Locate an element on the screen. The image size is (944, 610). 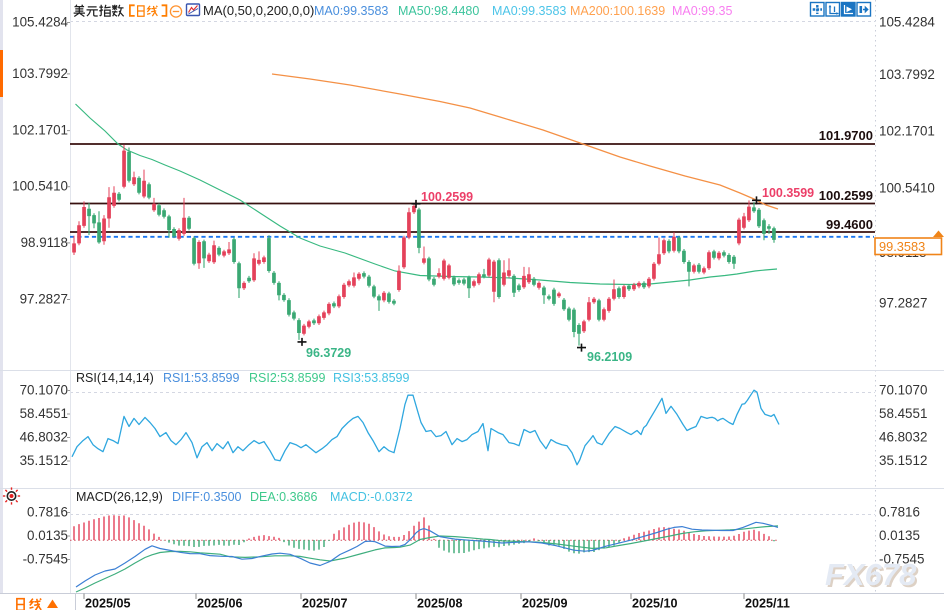
svg-text: RSI2:53.8599 is located at coordinates (287, 378).